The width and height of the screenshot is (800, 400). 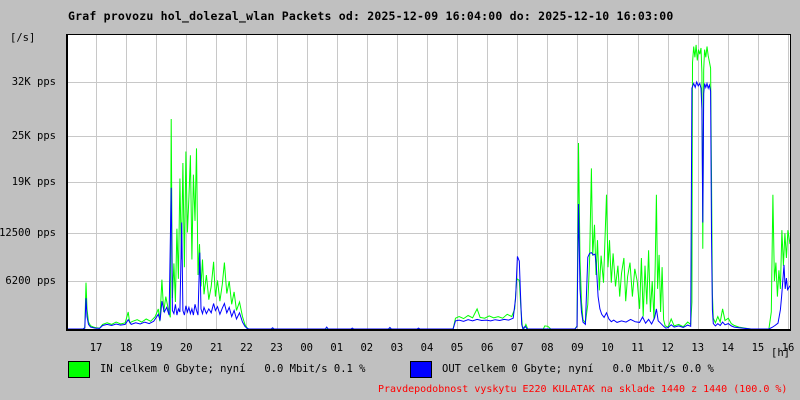 What do you see at coordinates (23, 38) in the screenshot?
I see `y-axis-unit-label: [/s]` at bounding box center [23, 38].